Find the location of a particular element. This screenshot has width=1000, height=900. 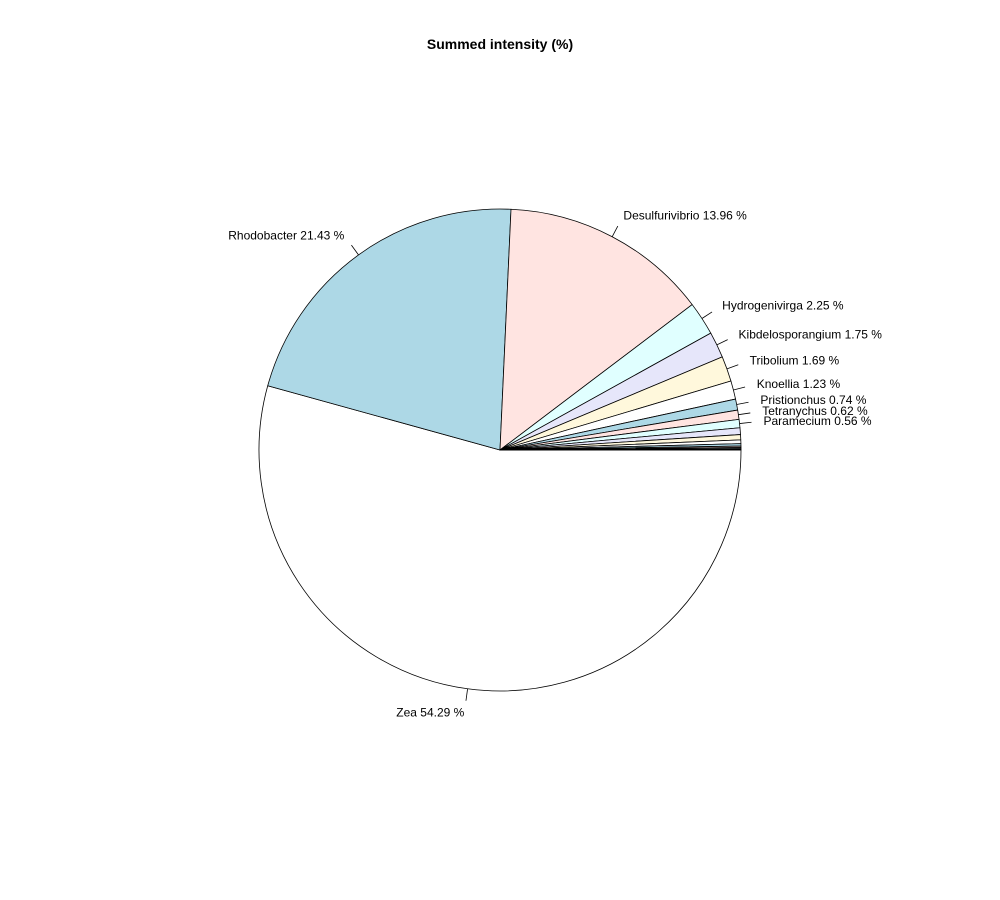

leader-line-pristionchus is located at coordinates (742, 403).